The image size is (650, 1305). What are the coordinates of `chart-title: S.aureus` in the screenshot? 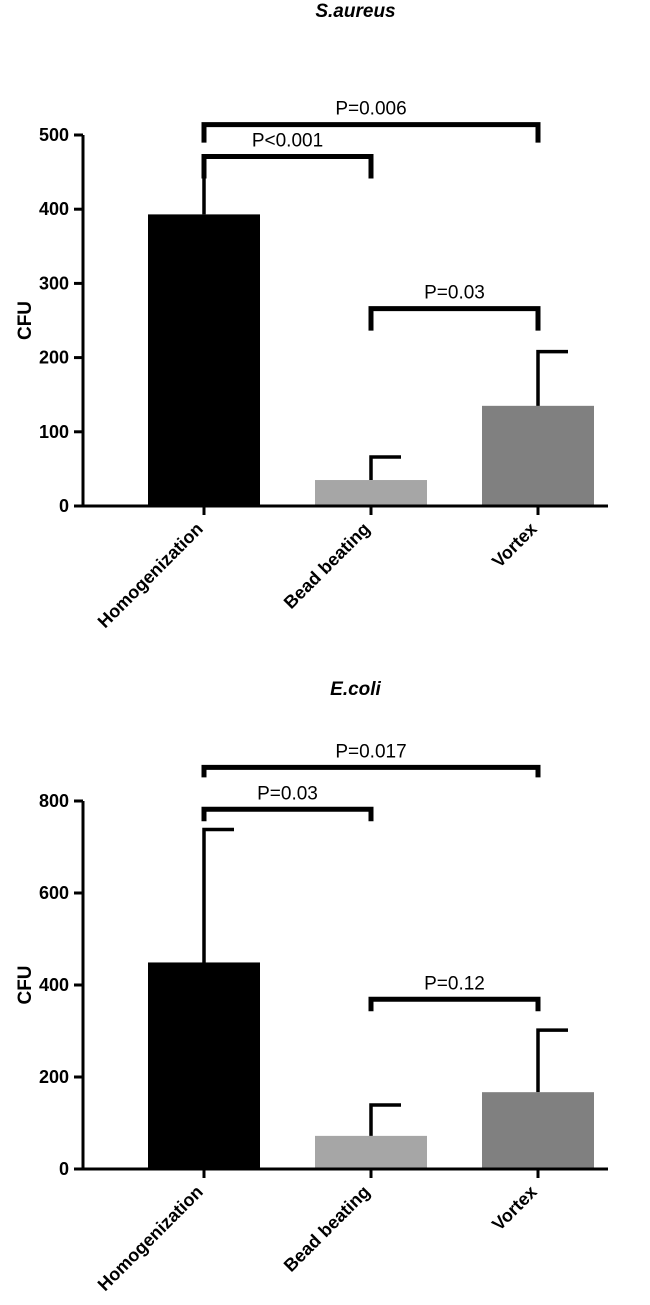 It's located at (355, 11).